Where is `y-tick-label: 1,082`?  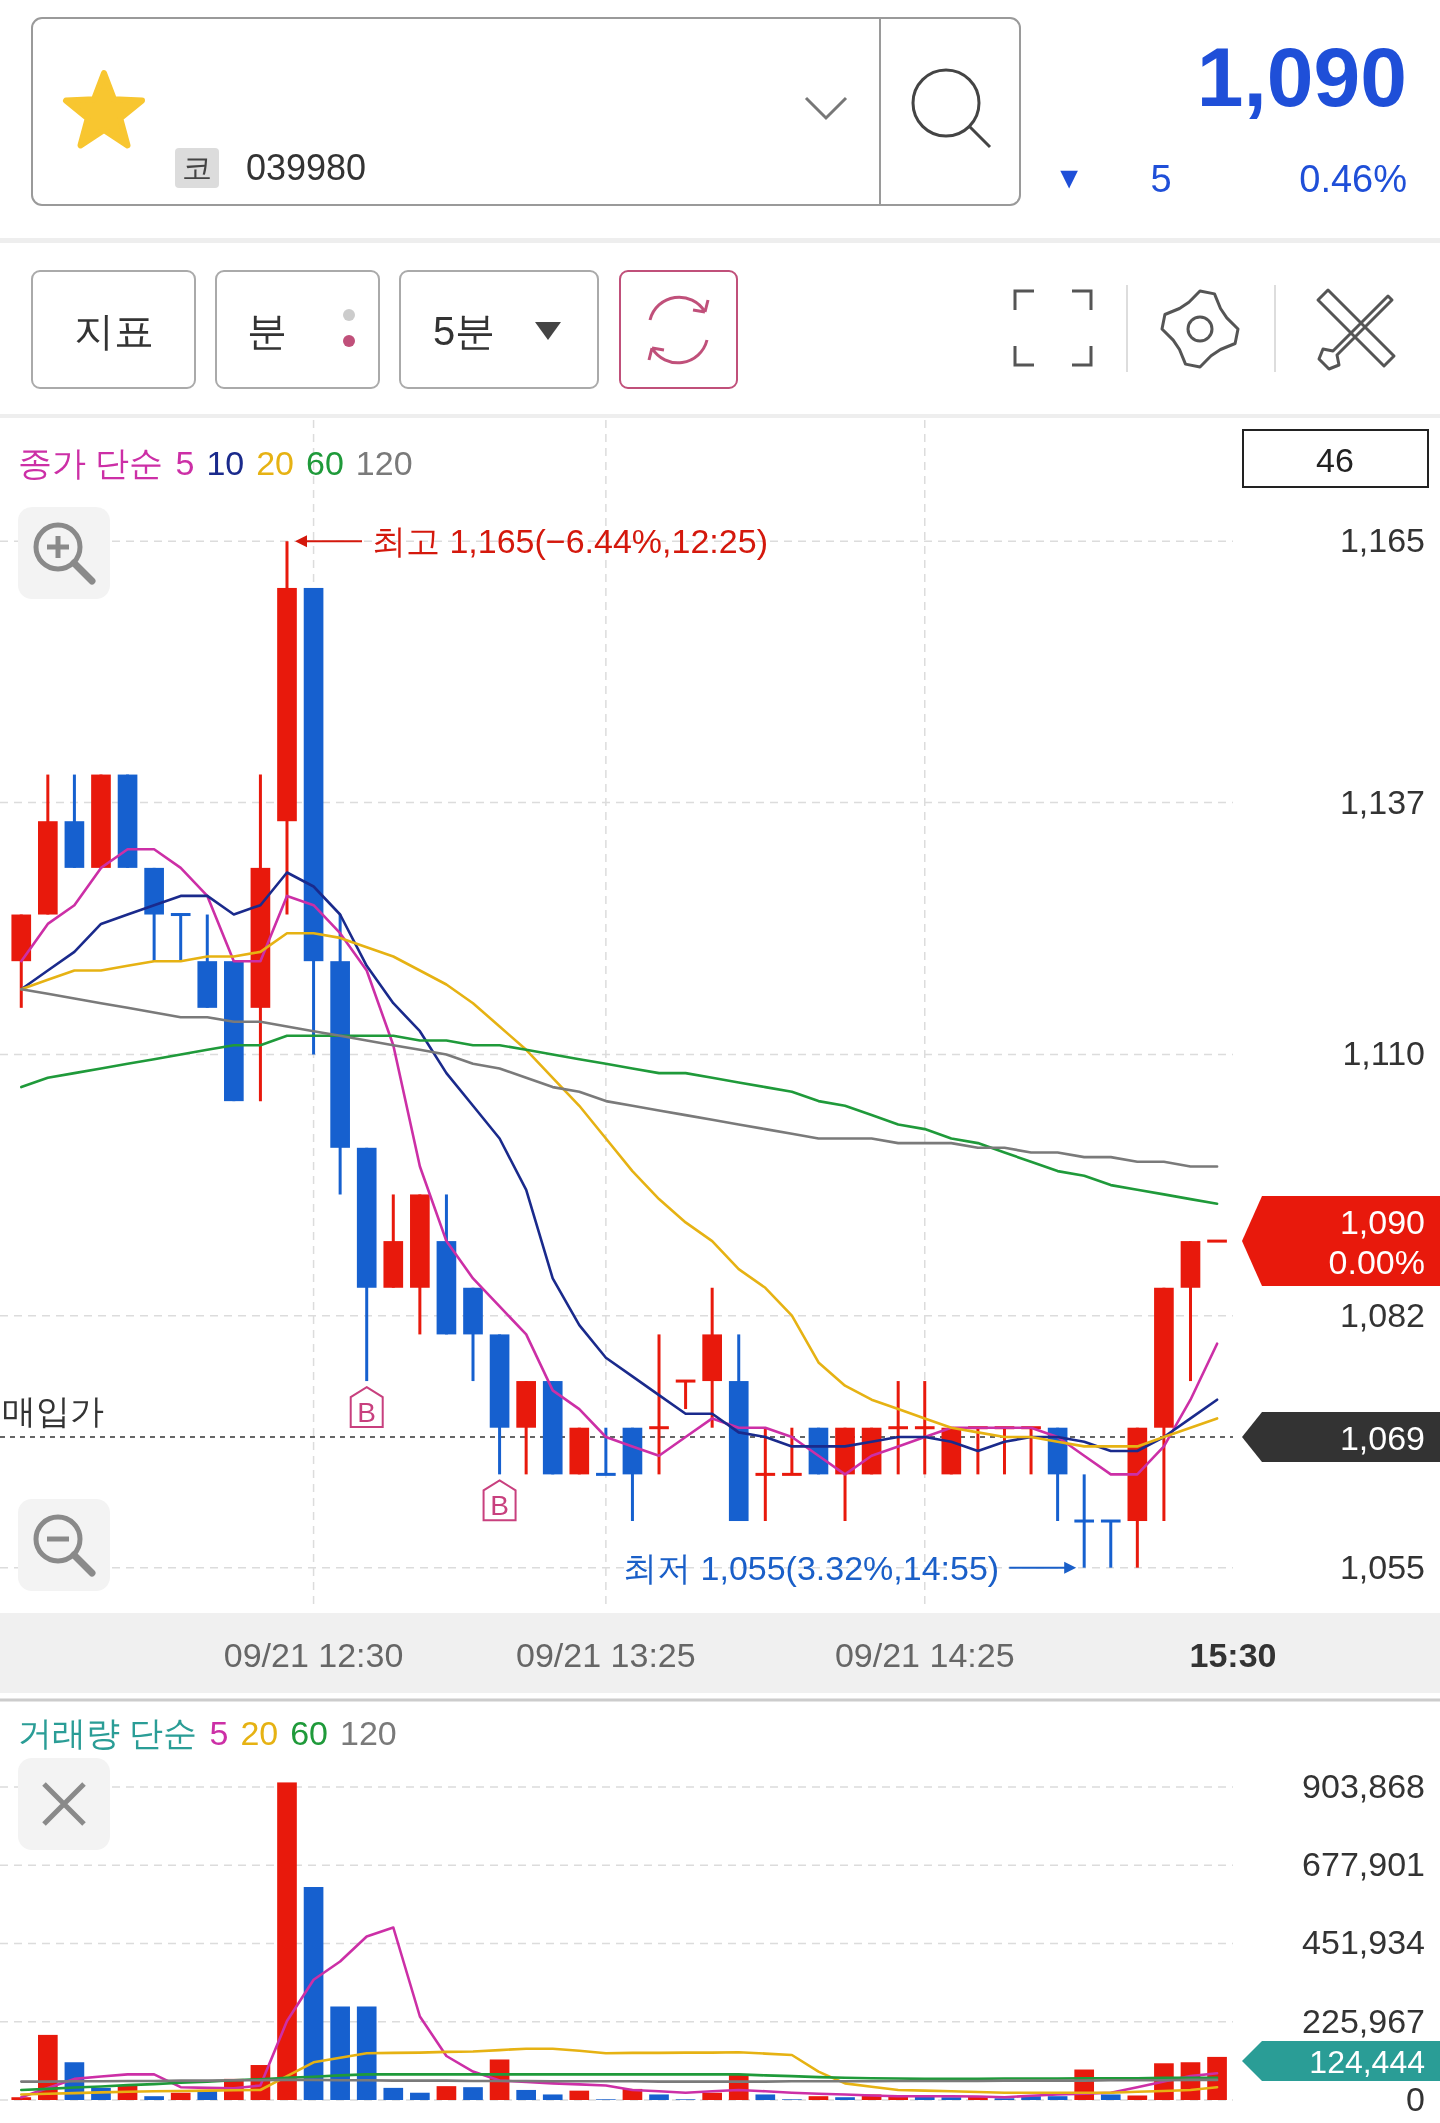
y-tick-label: 1,082 is located at coordinates (1382, 1314).